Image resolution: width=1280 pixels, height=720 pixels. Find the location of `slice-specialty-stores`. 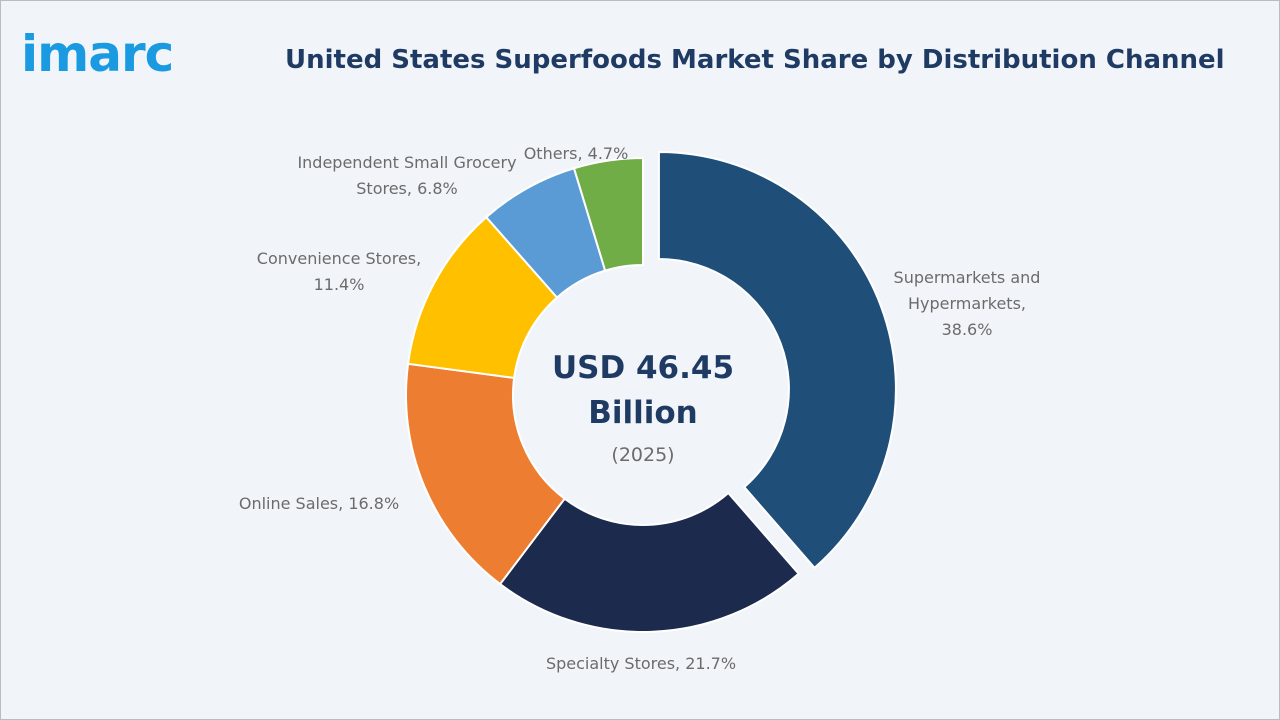

slice-specialty-stores is located at coordinates (649, 562).